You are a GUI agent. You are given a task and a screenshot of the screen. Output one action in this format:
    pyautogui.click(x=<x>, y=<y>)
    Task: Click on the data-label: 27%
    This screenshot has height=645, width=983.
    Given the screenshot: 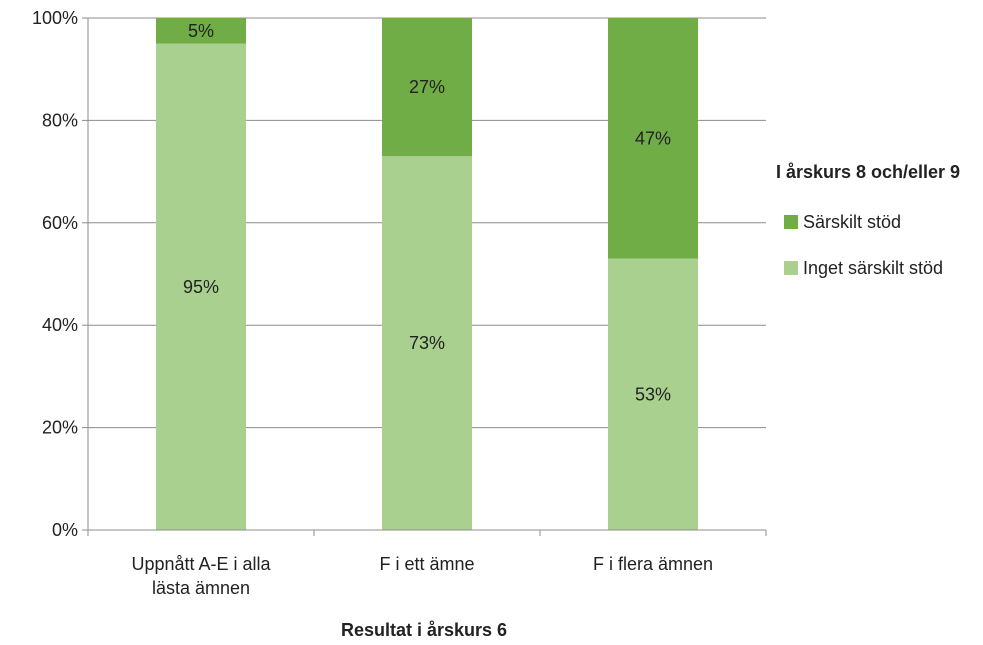 What is the action you would take?
    pyautogui.click(x=427, y=87)
    